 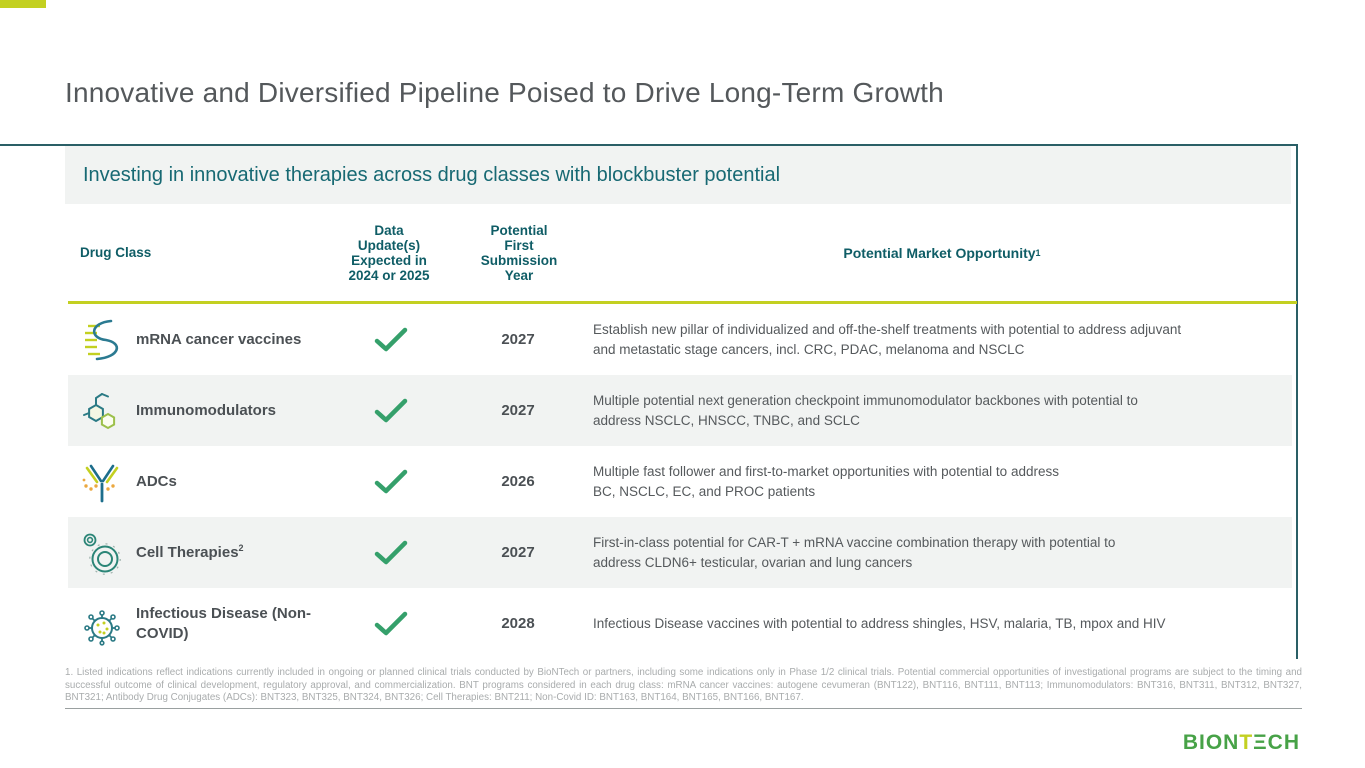 I want to click on submission-year: 2028, so click(x=518, y=623).